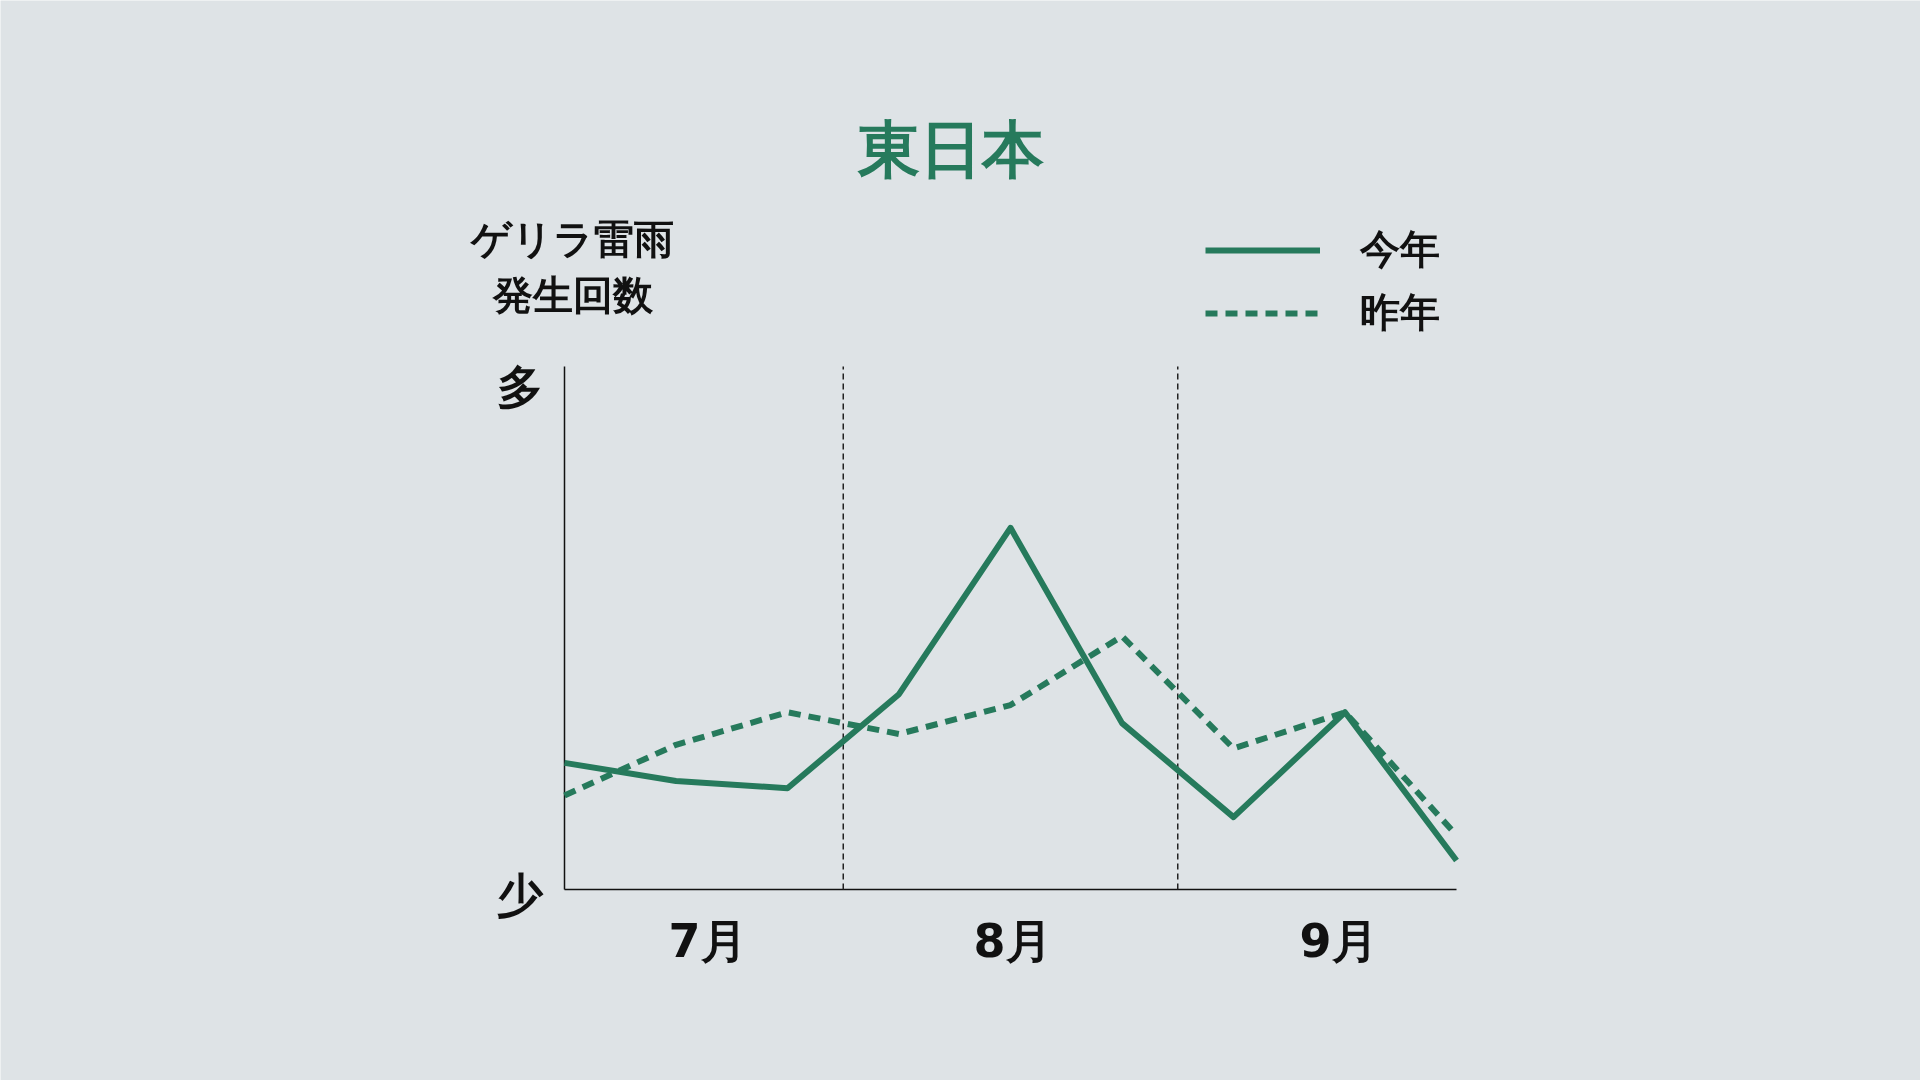 The height and width of the screenshot is (1080, 1920). What do you see at coordinates (520, 894) in the screenshot?
I see `text: 少` at bounding box center [520, 894].